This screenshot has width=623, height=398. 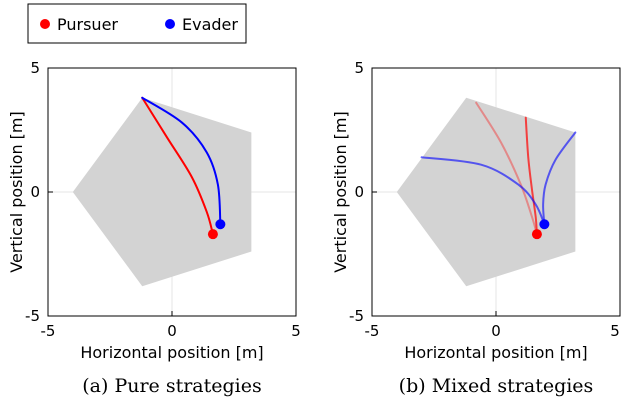 I want to click on panel-caption: (a) Pure strategies, so click(x=172, y=386).